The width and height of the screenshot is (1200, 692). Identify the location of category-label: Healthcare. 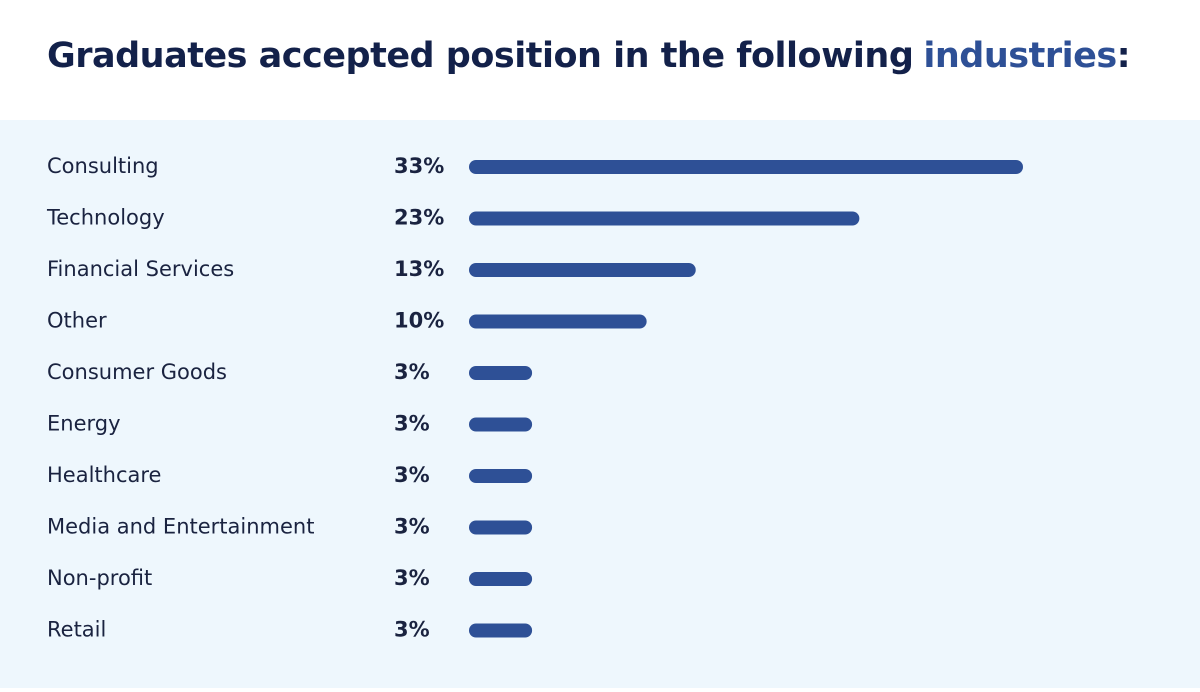
(104, 475).